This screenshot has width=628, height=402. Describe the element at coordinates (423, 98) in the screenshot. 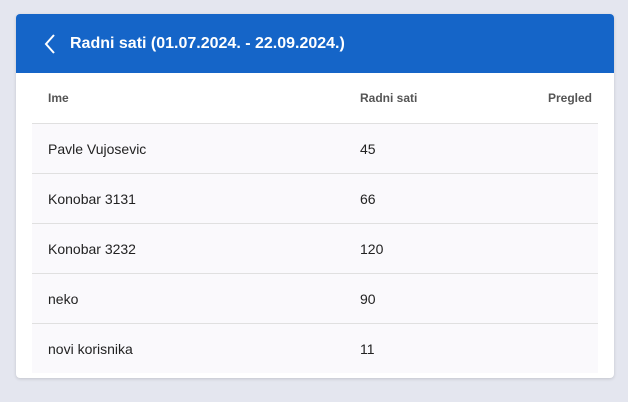

I see `column-header: Radni sati` at that location.